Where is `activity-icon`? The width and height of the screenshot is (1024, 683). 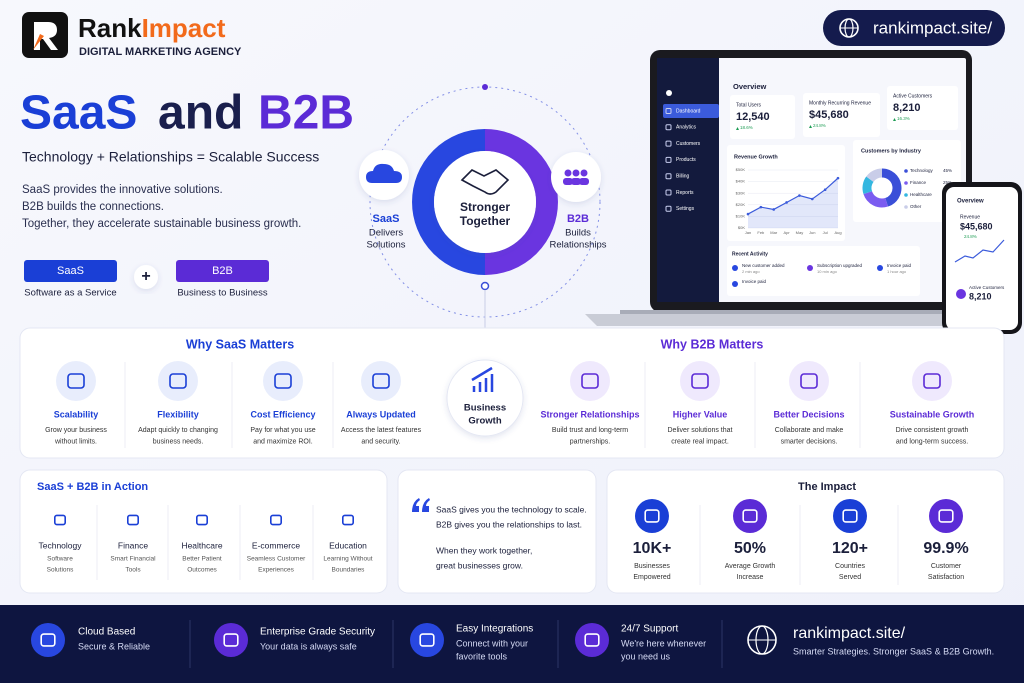
activity-icon is located at coordinates (810, 268).